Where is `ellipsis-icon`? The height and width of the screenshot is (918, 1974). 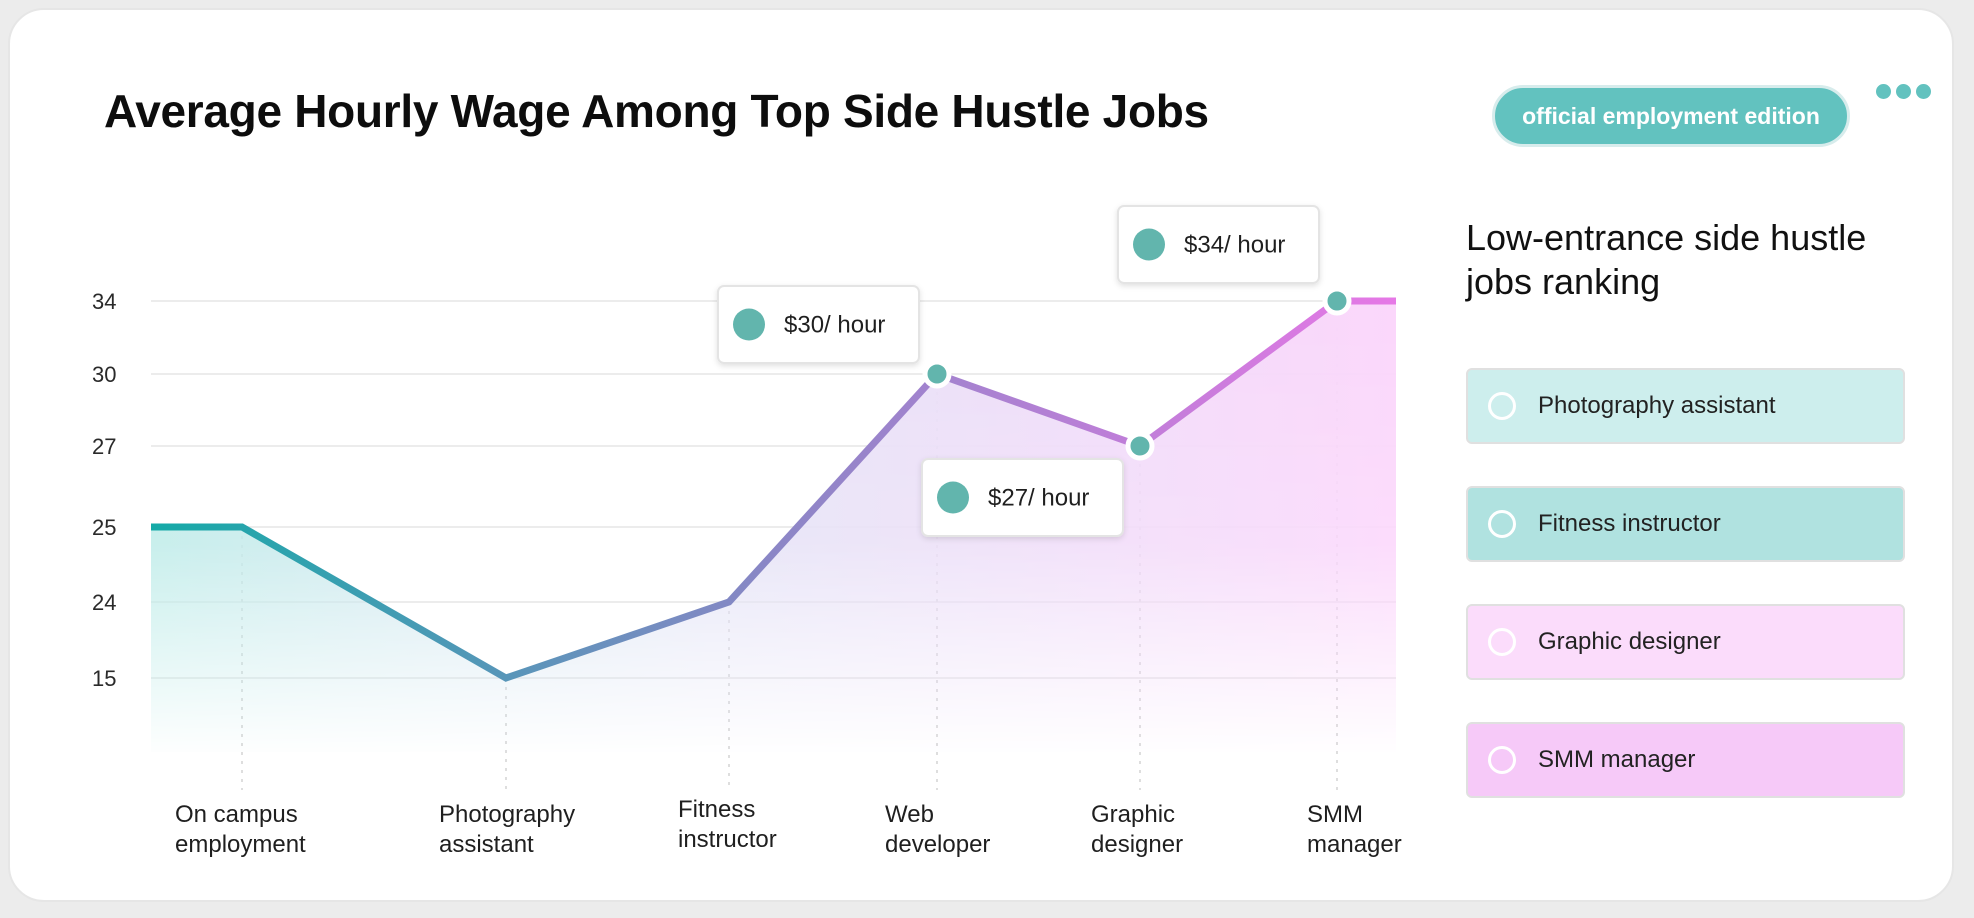
ellipsis-icon is located at coordinates (1903, 91).